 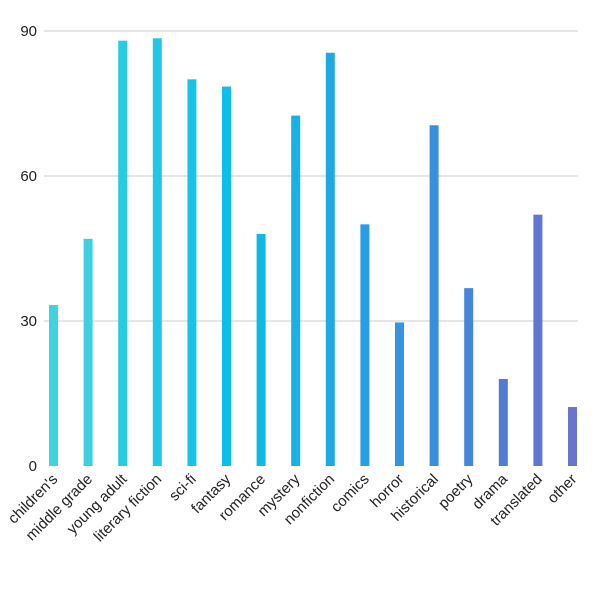 I want to click on y-tick-label: 30, so click(x=28, y=321).